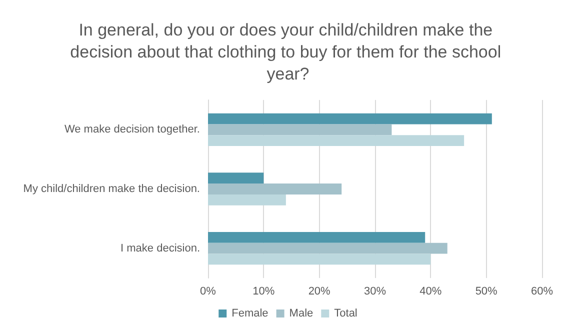 The width and height of the screenshot is (576, 336). What do you see at coordinates (486, 292) in the screenshot?
I see `x-tick-label: 50%` at bounding box center [486, 292].